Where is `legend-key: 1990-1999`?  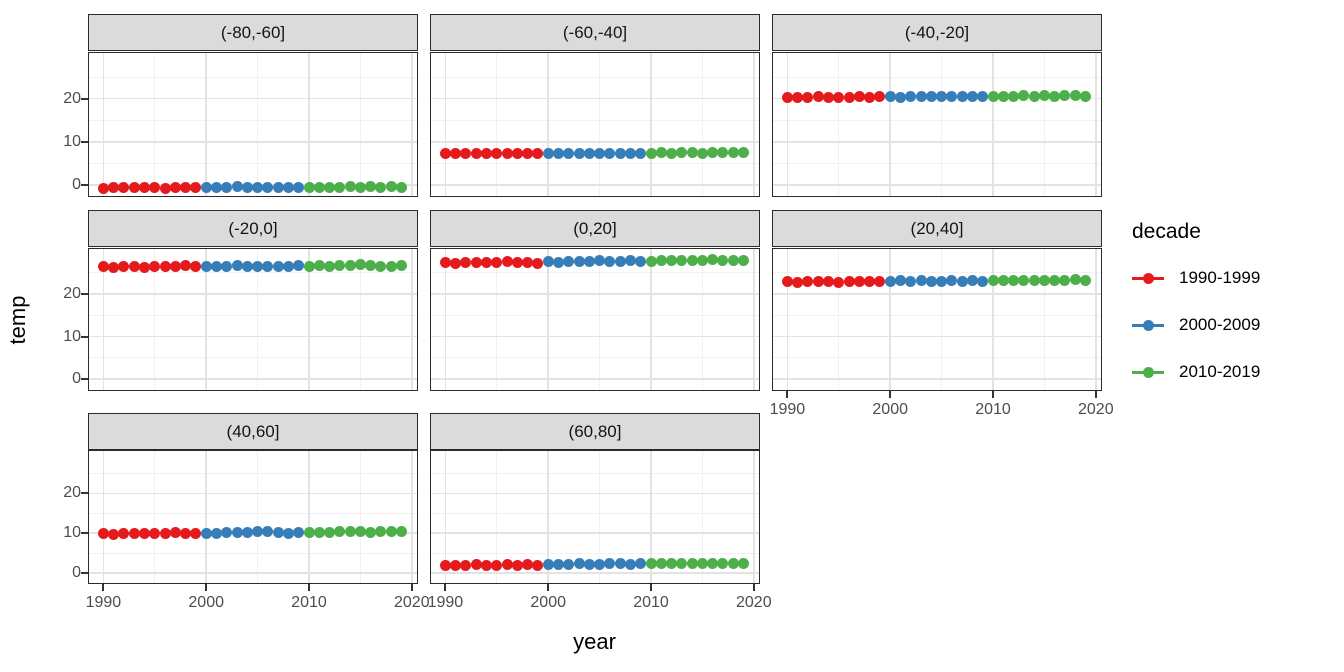 legend-key: 1990-1999 is located at coordinates (1196, 277).